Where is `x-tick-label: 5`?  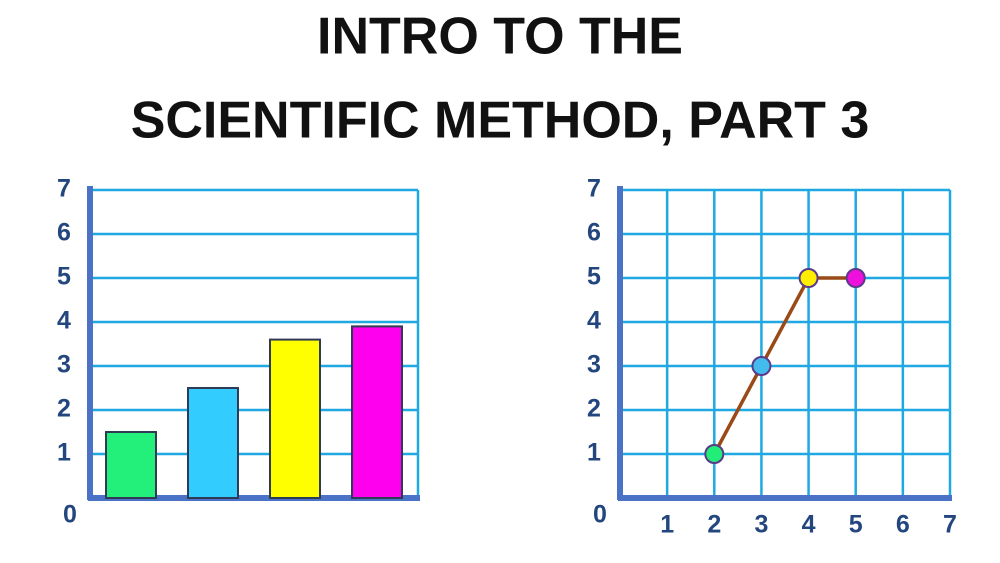 x-tick-label: 5 is located at coordinates (856, 525).